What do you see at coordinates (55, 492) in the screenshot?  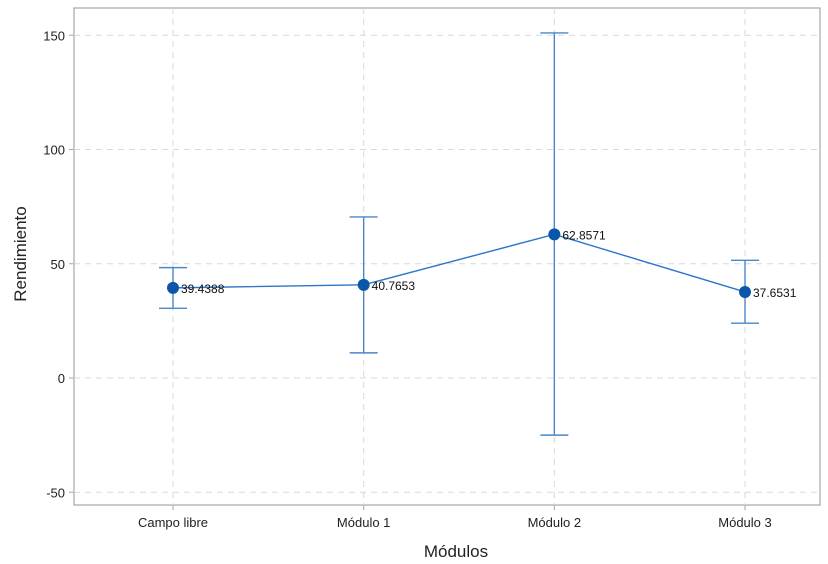 I see `y-tick-label: -50` at bounding box center [55, 492].